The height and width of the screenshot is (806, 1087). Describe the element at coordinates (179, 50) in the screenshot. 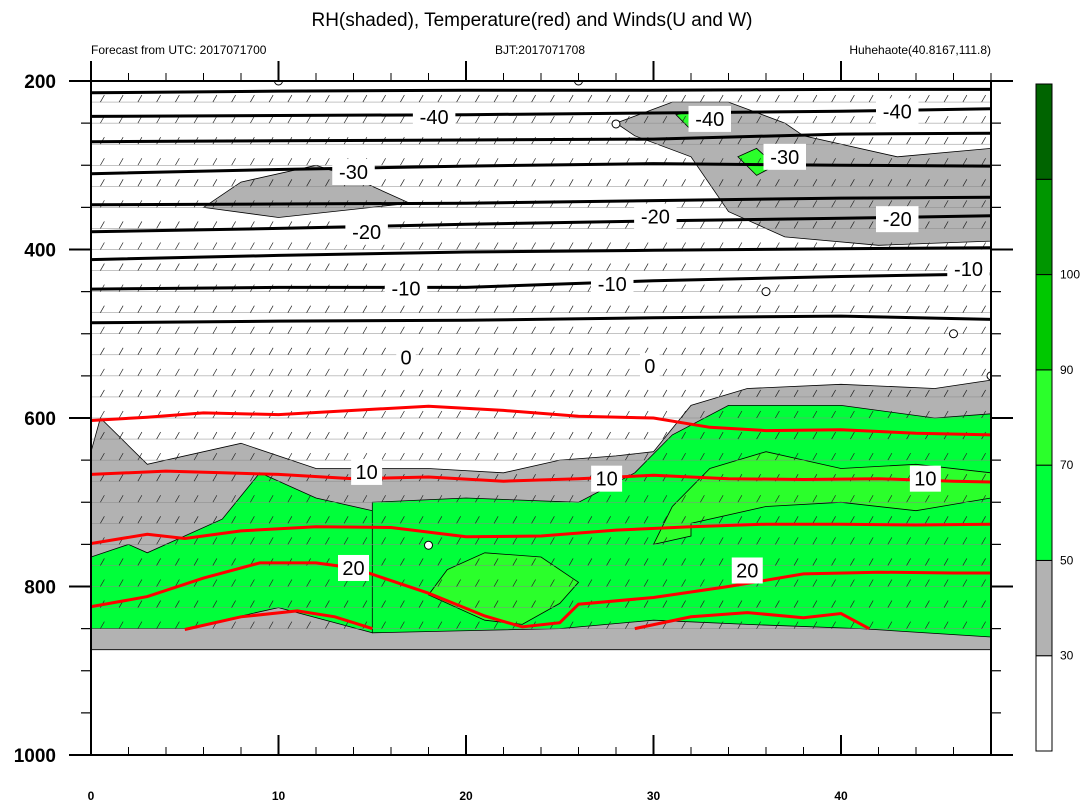

I see `left-string: Forecast from UTC: 2017071700` at that location.